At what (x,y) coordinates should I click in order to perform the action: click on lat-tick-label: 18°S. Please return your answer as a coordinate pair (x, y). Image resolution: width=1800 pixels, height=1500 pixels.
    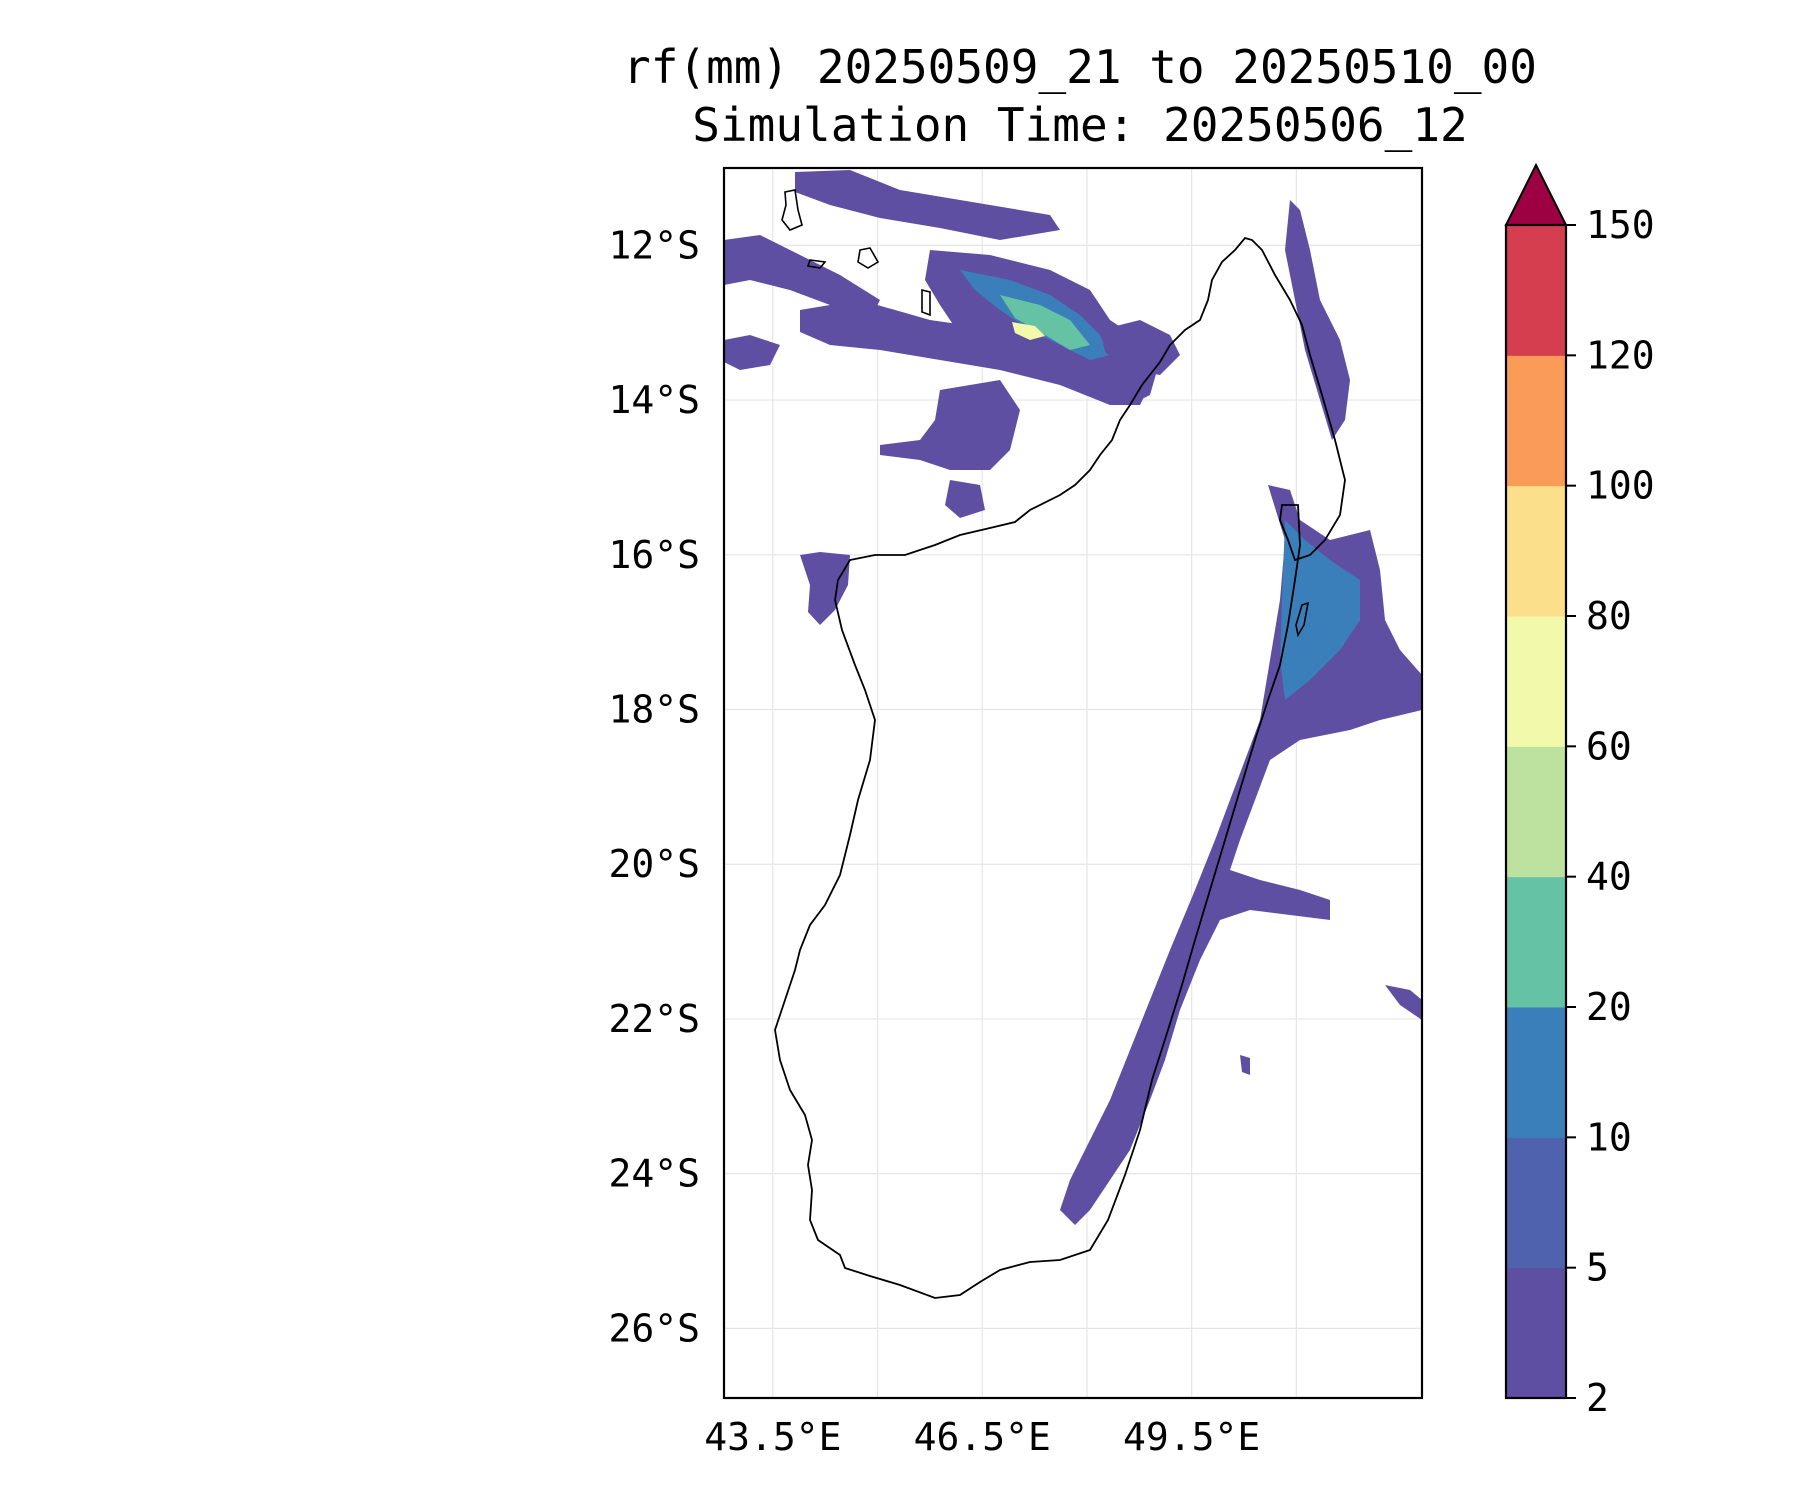
    Looking at the image, I should click on (654, 710).